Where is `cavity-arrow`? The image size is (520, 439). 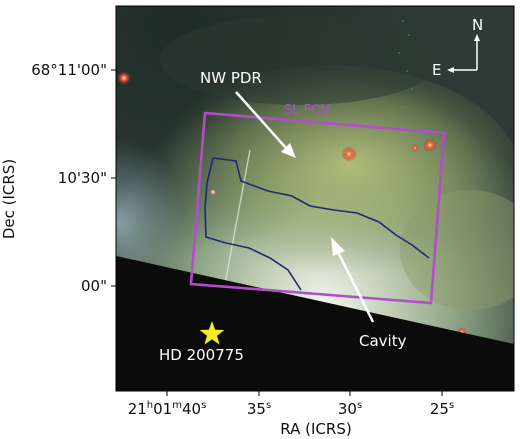
cavity-arrow is located at coordinates (353, 280).